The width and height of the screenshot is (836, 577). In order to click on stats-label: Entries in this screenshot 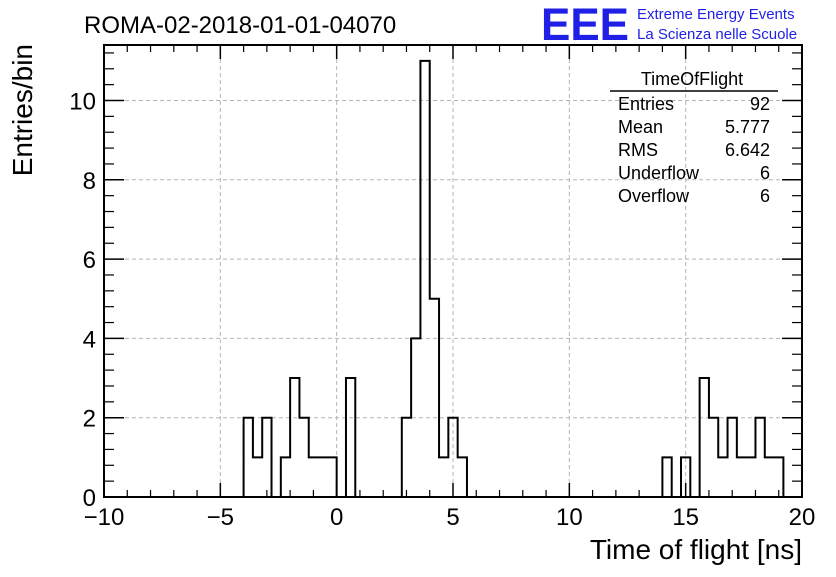, I will do `click(646, 104)`.